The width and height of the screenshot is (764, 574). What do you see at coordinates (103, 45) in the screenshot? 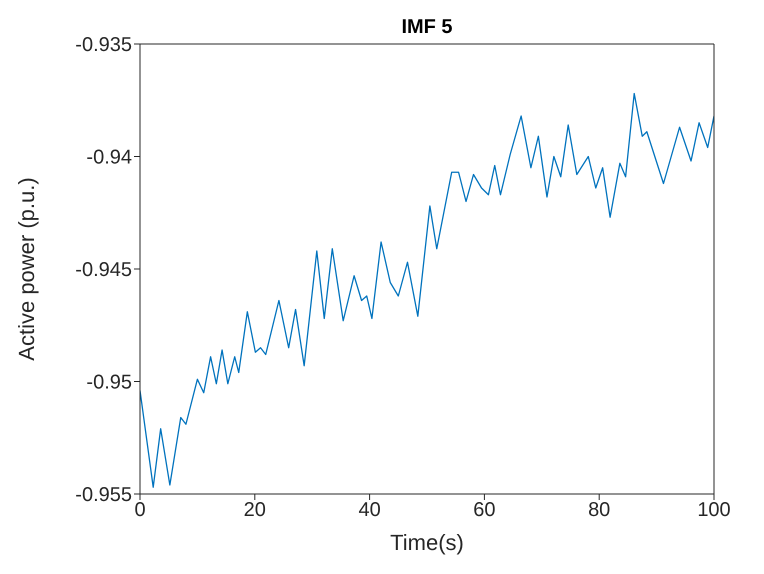
I see `y-tick-label: -0.935` at bounding box center [103, 45].